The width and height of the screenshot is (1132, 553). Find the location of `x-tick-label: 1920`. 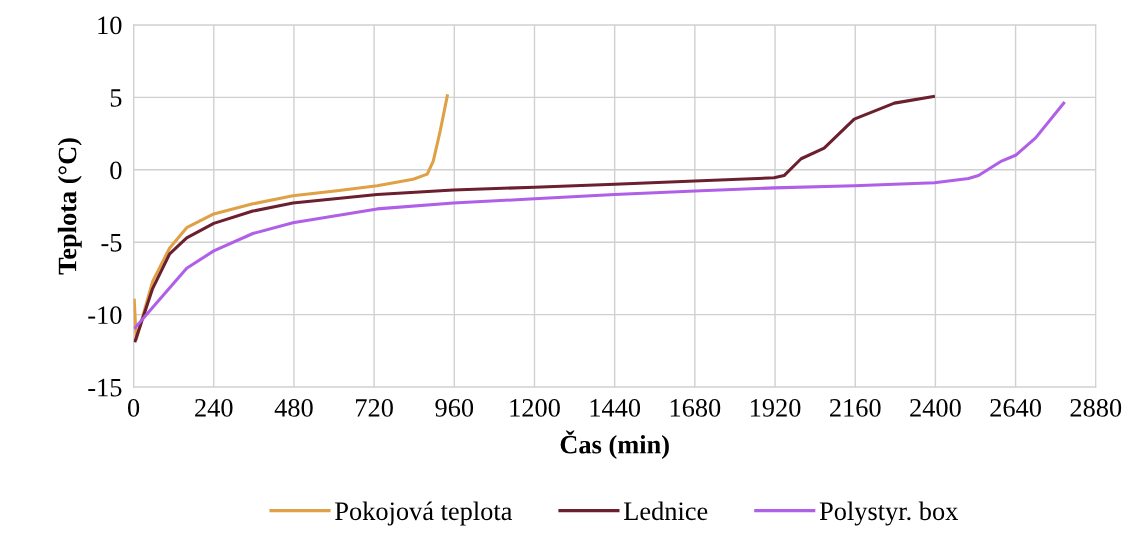

x-tick-label: 1920 is located at coordinates (775, 407).